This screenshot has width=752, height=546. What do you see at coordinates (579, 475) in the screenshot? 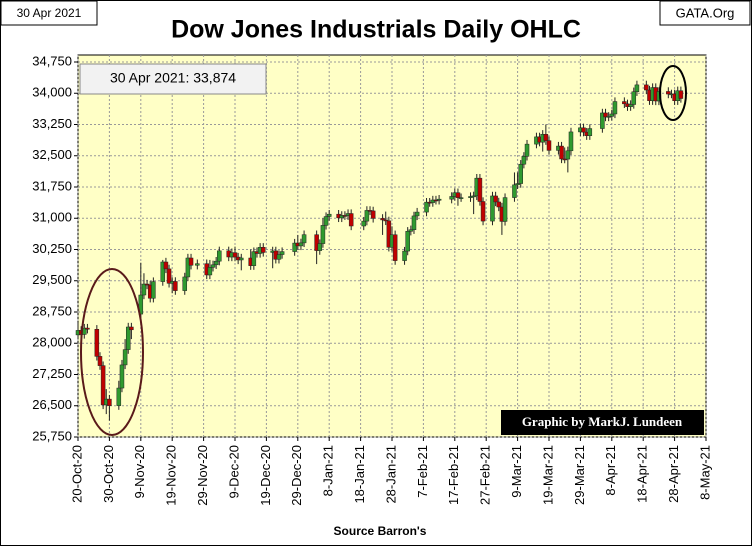
I see `x-tick-label: 29-Mar-21` at bounding box center [579, 475].